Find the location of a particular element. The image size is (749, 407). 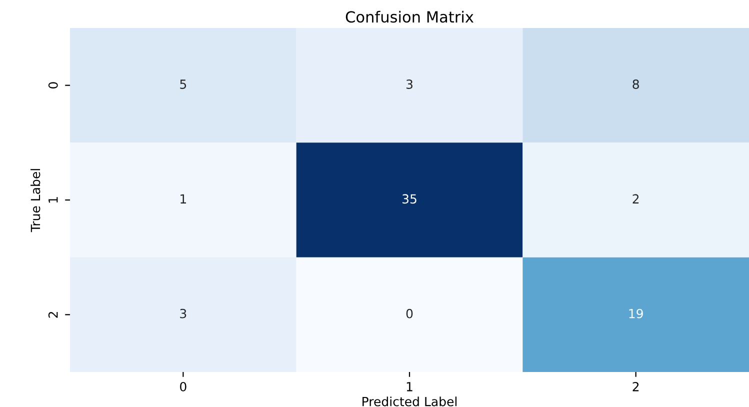

x-axis-title: Predicted Label is located at coordinates (409, 401).